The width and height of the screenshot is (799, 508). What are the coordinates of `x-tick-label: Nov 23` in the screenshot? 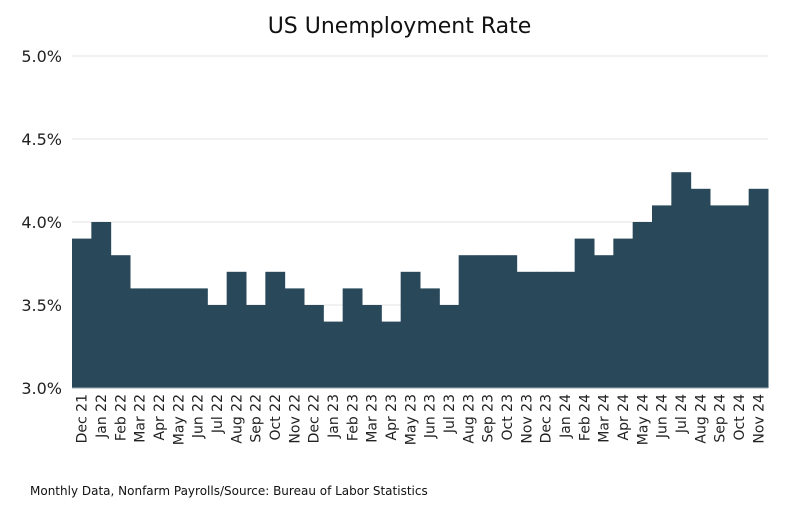 It's located at (527, 419).